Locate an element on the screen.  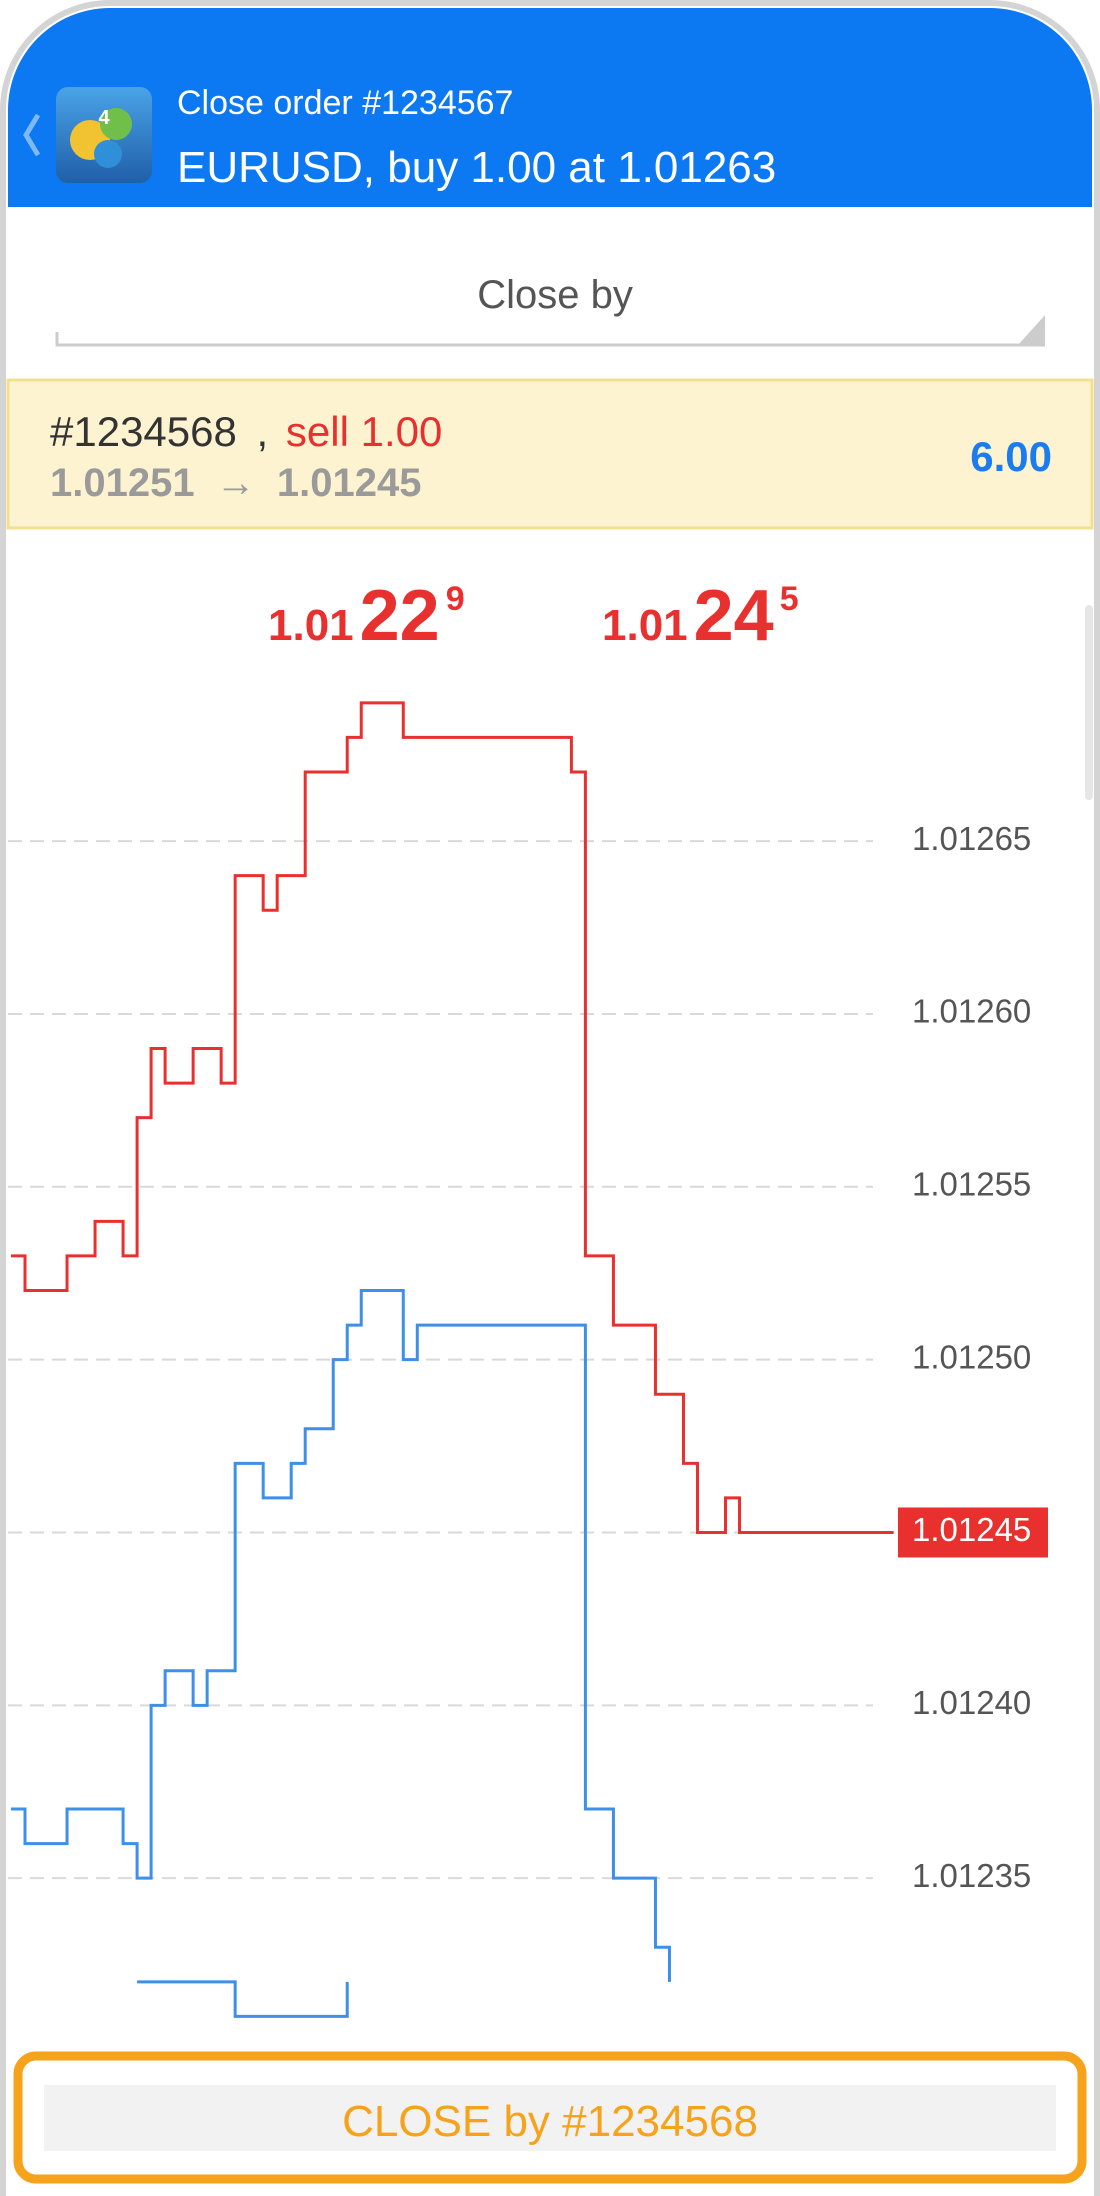
back-button is located at coordinates (32, 135).